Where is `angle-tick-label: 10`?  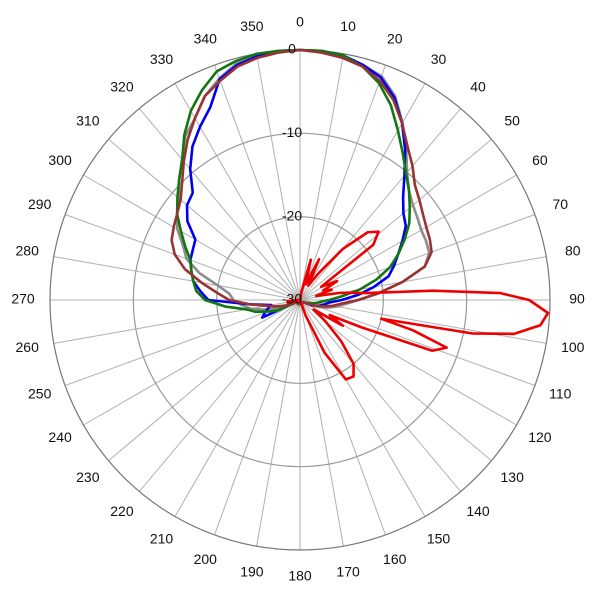 angle-tick-label: 10 is located at coordinates (348, 26).